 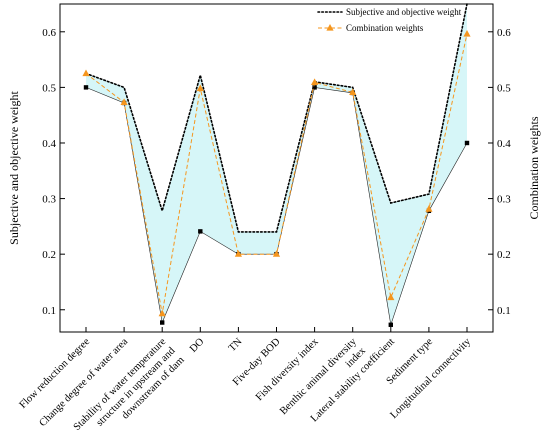 I want to click on x-category-label-line: Benthic animal diversity, so click(x=318, y=376).